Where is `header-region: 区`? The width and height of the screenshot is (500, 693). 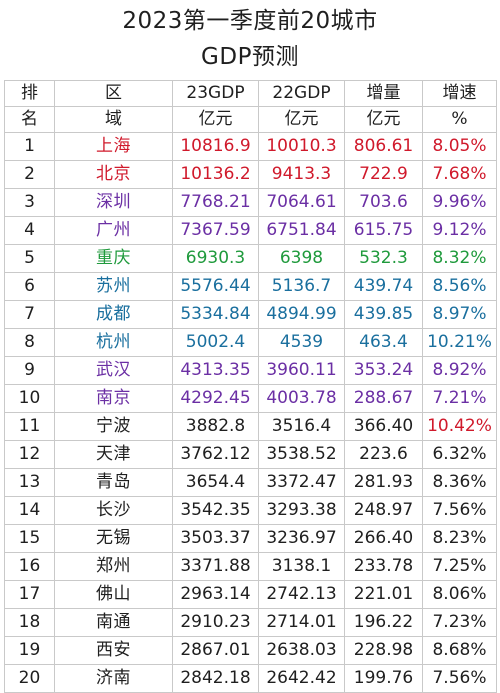
header-region: 区 is located at coordinates (113, 93).